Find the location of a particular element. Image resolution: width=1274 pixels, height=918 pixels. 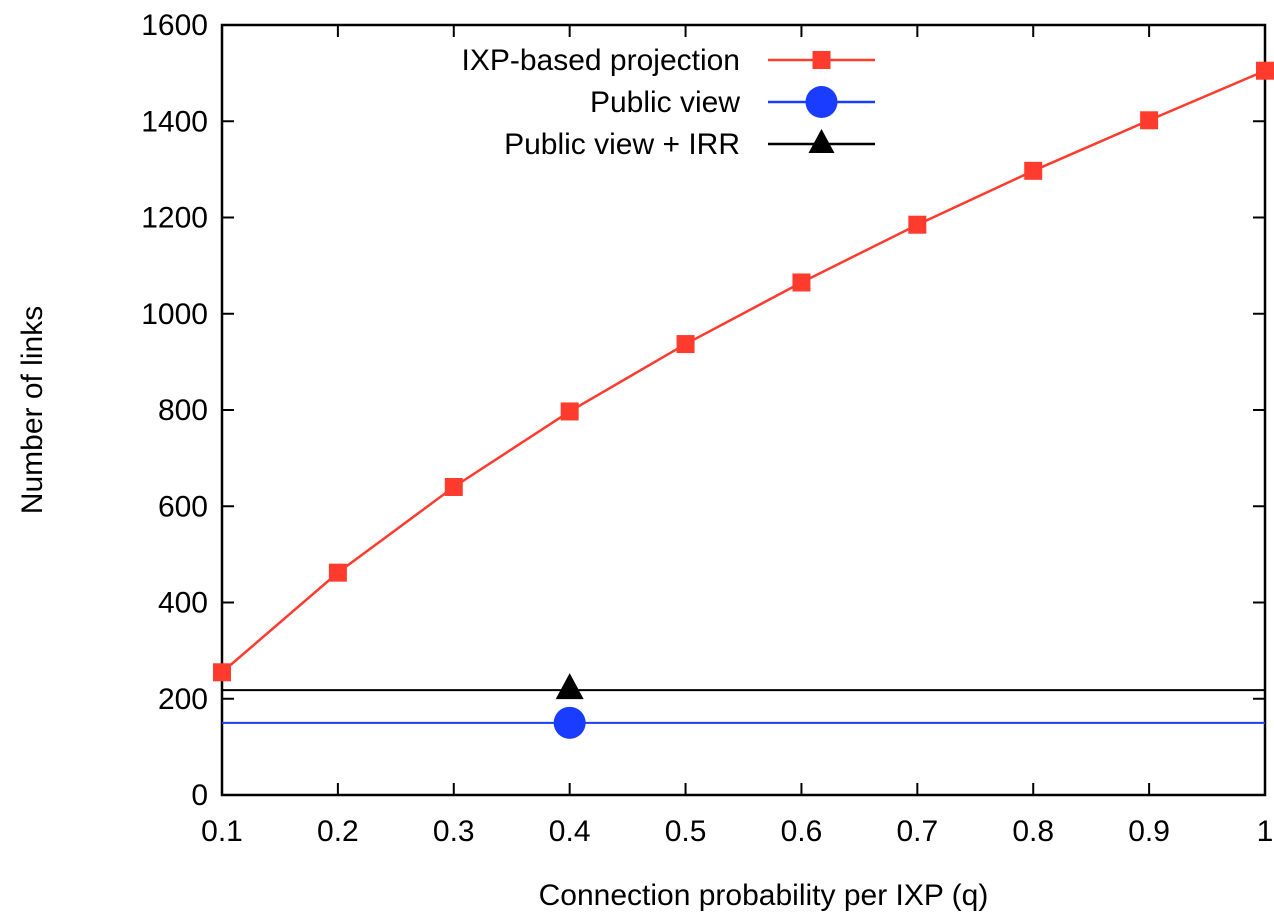

y-tick-label: 800 is located at coordinates (183, 410).